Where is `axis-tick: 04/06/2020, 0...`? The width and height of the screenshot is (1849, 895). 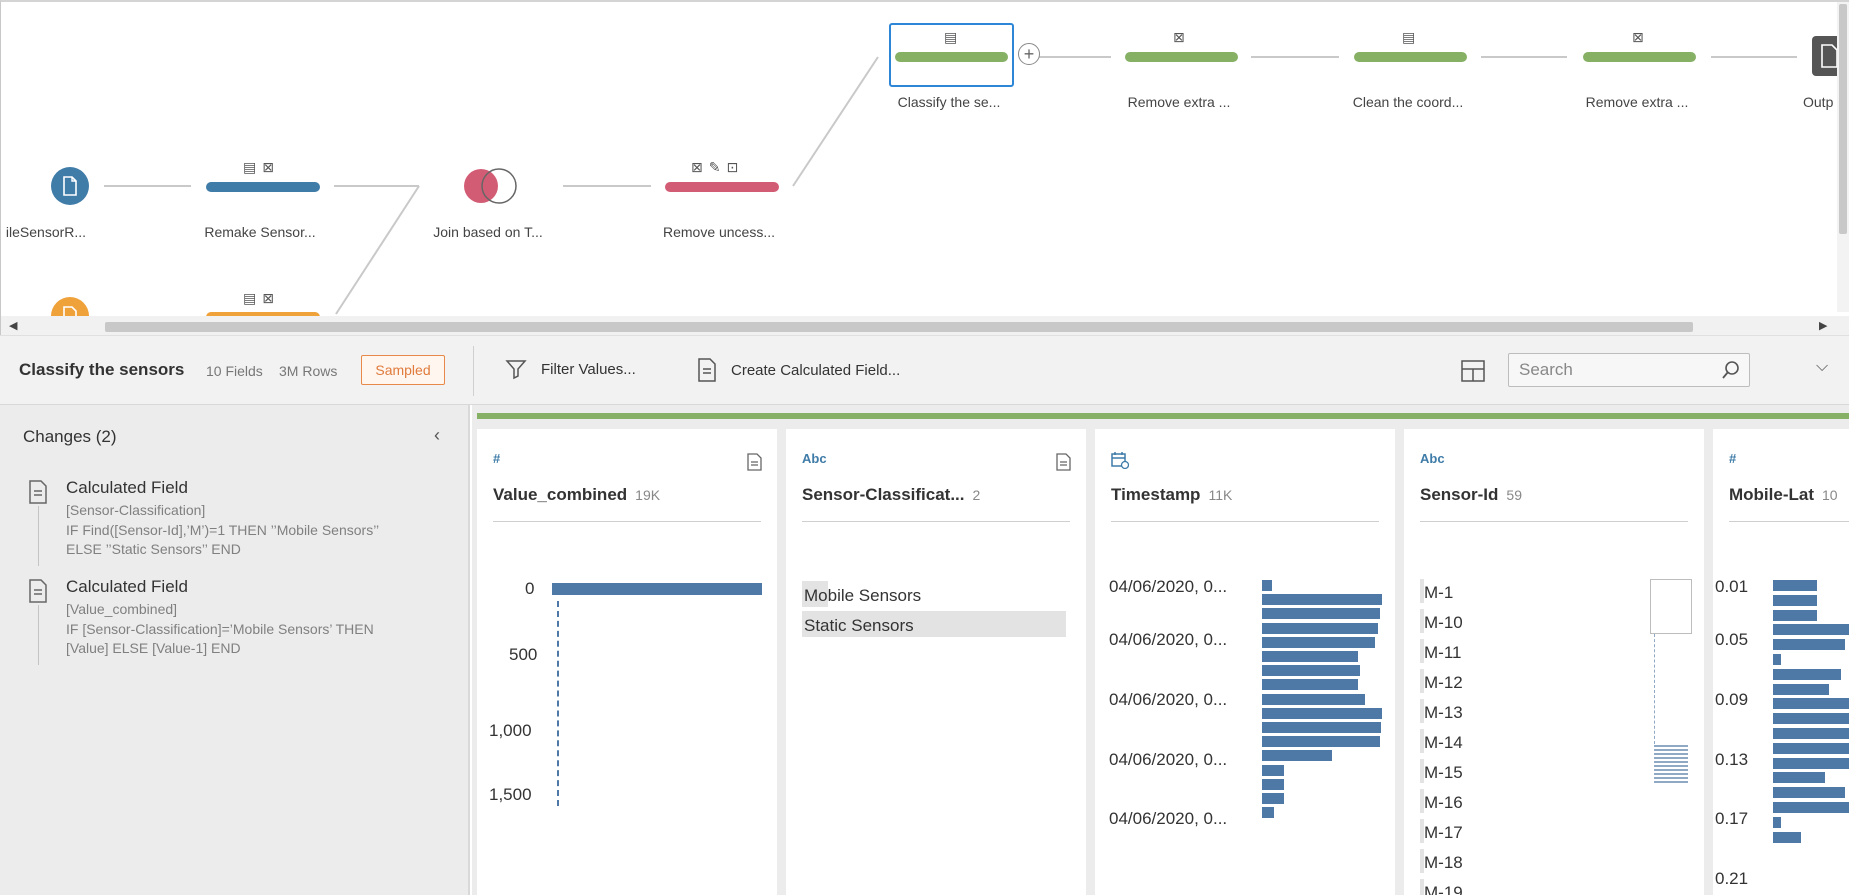 axis-tick: 04/06/2020, 0... is located at coordinates (1168, 586).